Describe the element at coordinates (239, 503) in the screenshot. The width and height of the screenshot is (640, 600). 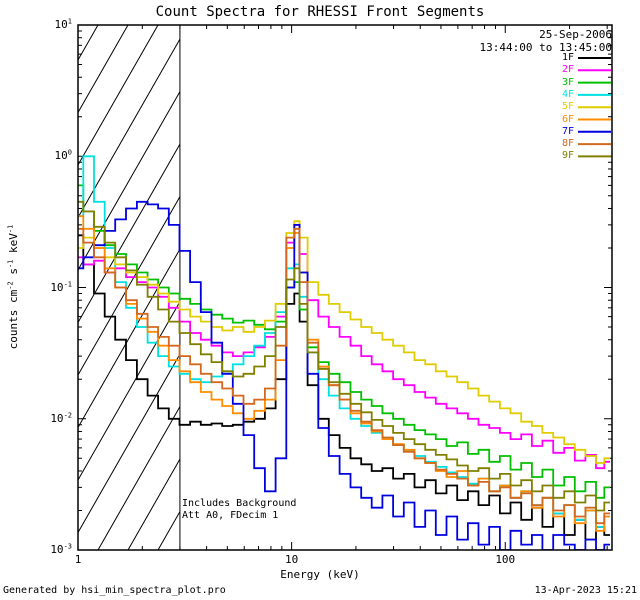
I see `annotation-includes-background: Includes Background` at that location.